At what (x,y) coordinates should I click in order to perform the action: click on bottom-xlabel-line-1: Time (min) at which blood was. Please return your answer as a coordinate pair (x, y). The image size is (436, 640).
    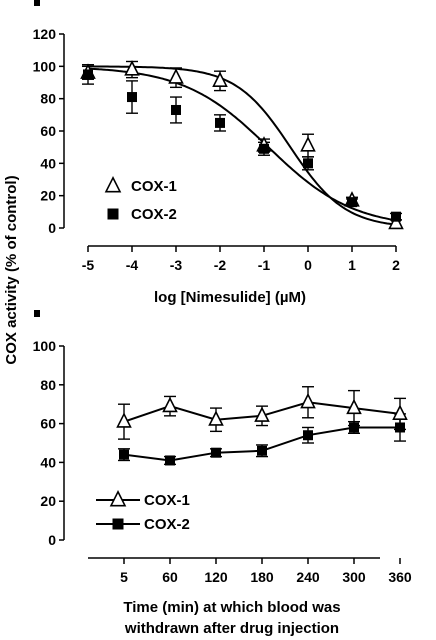
    Looking at the image, I should click on (231, 607).